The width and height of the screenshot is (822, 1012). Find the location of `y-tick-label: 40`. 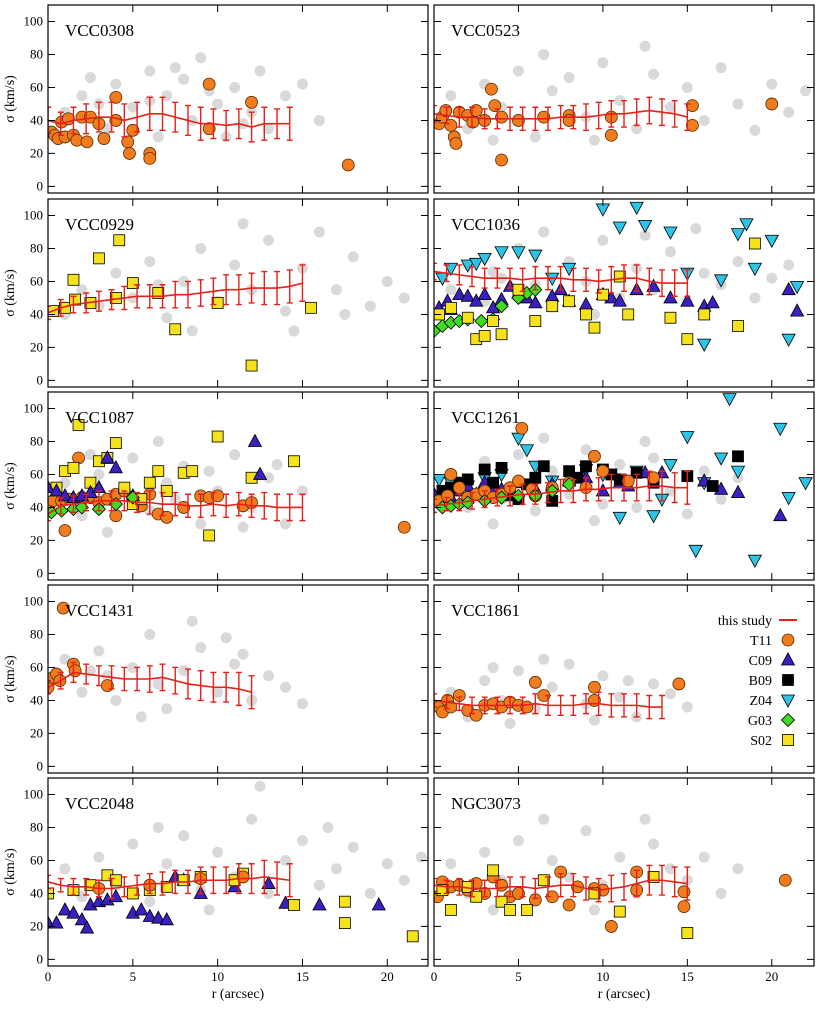

y-tick-label: 40 is located at coordinates (36, 313).